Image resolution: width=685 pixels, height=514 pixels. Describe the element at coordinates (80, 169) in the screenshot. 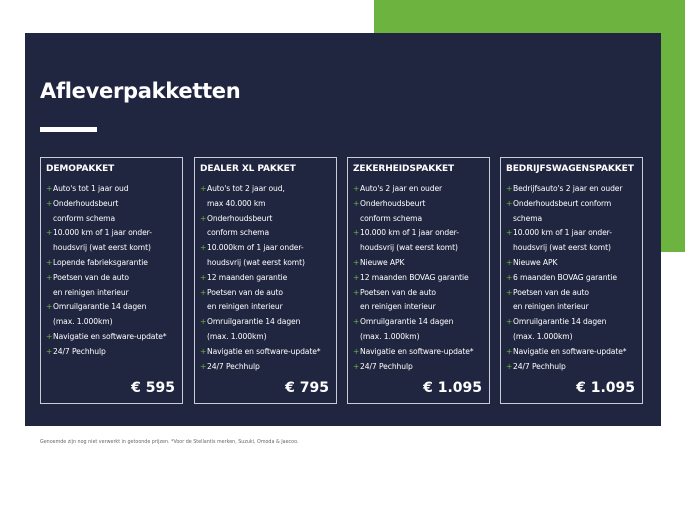

I see `package-name: DEMOPAKKET` at that location.